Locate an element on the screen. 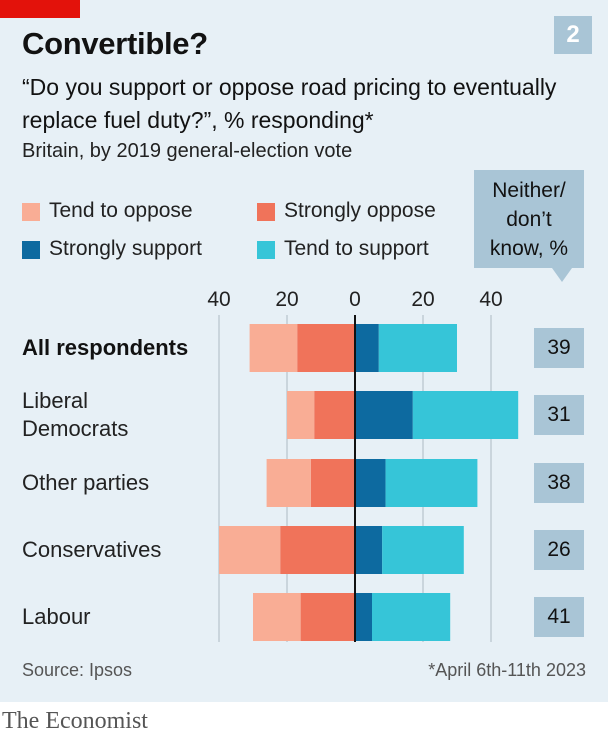 The height and width of the screenshot is (739, 608). date-note: *April 6th-11th 2023 is located at coordinates (507, 670).